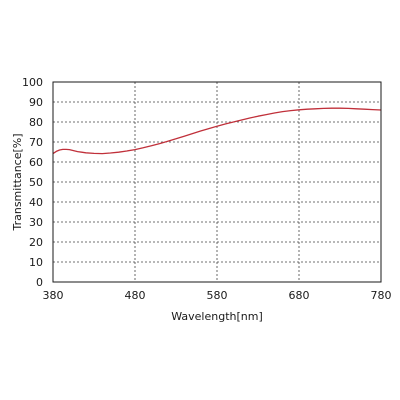  Describe the element at coordinates (39, 282) in the screenshot. I see `y-tick-label: 0` at that location.